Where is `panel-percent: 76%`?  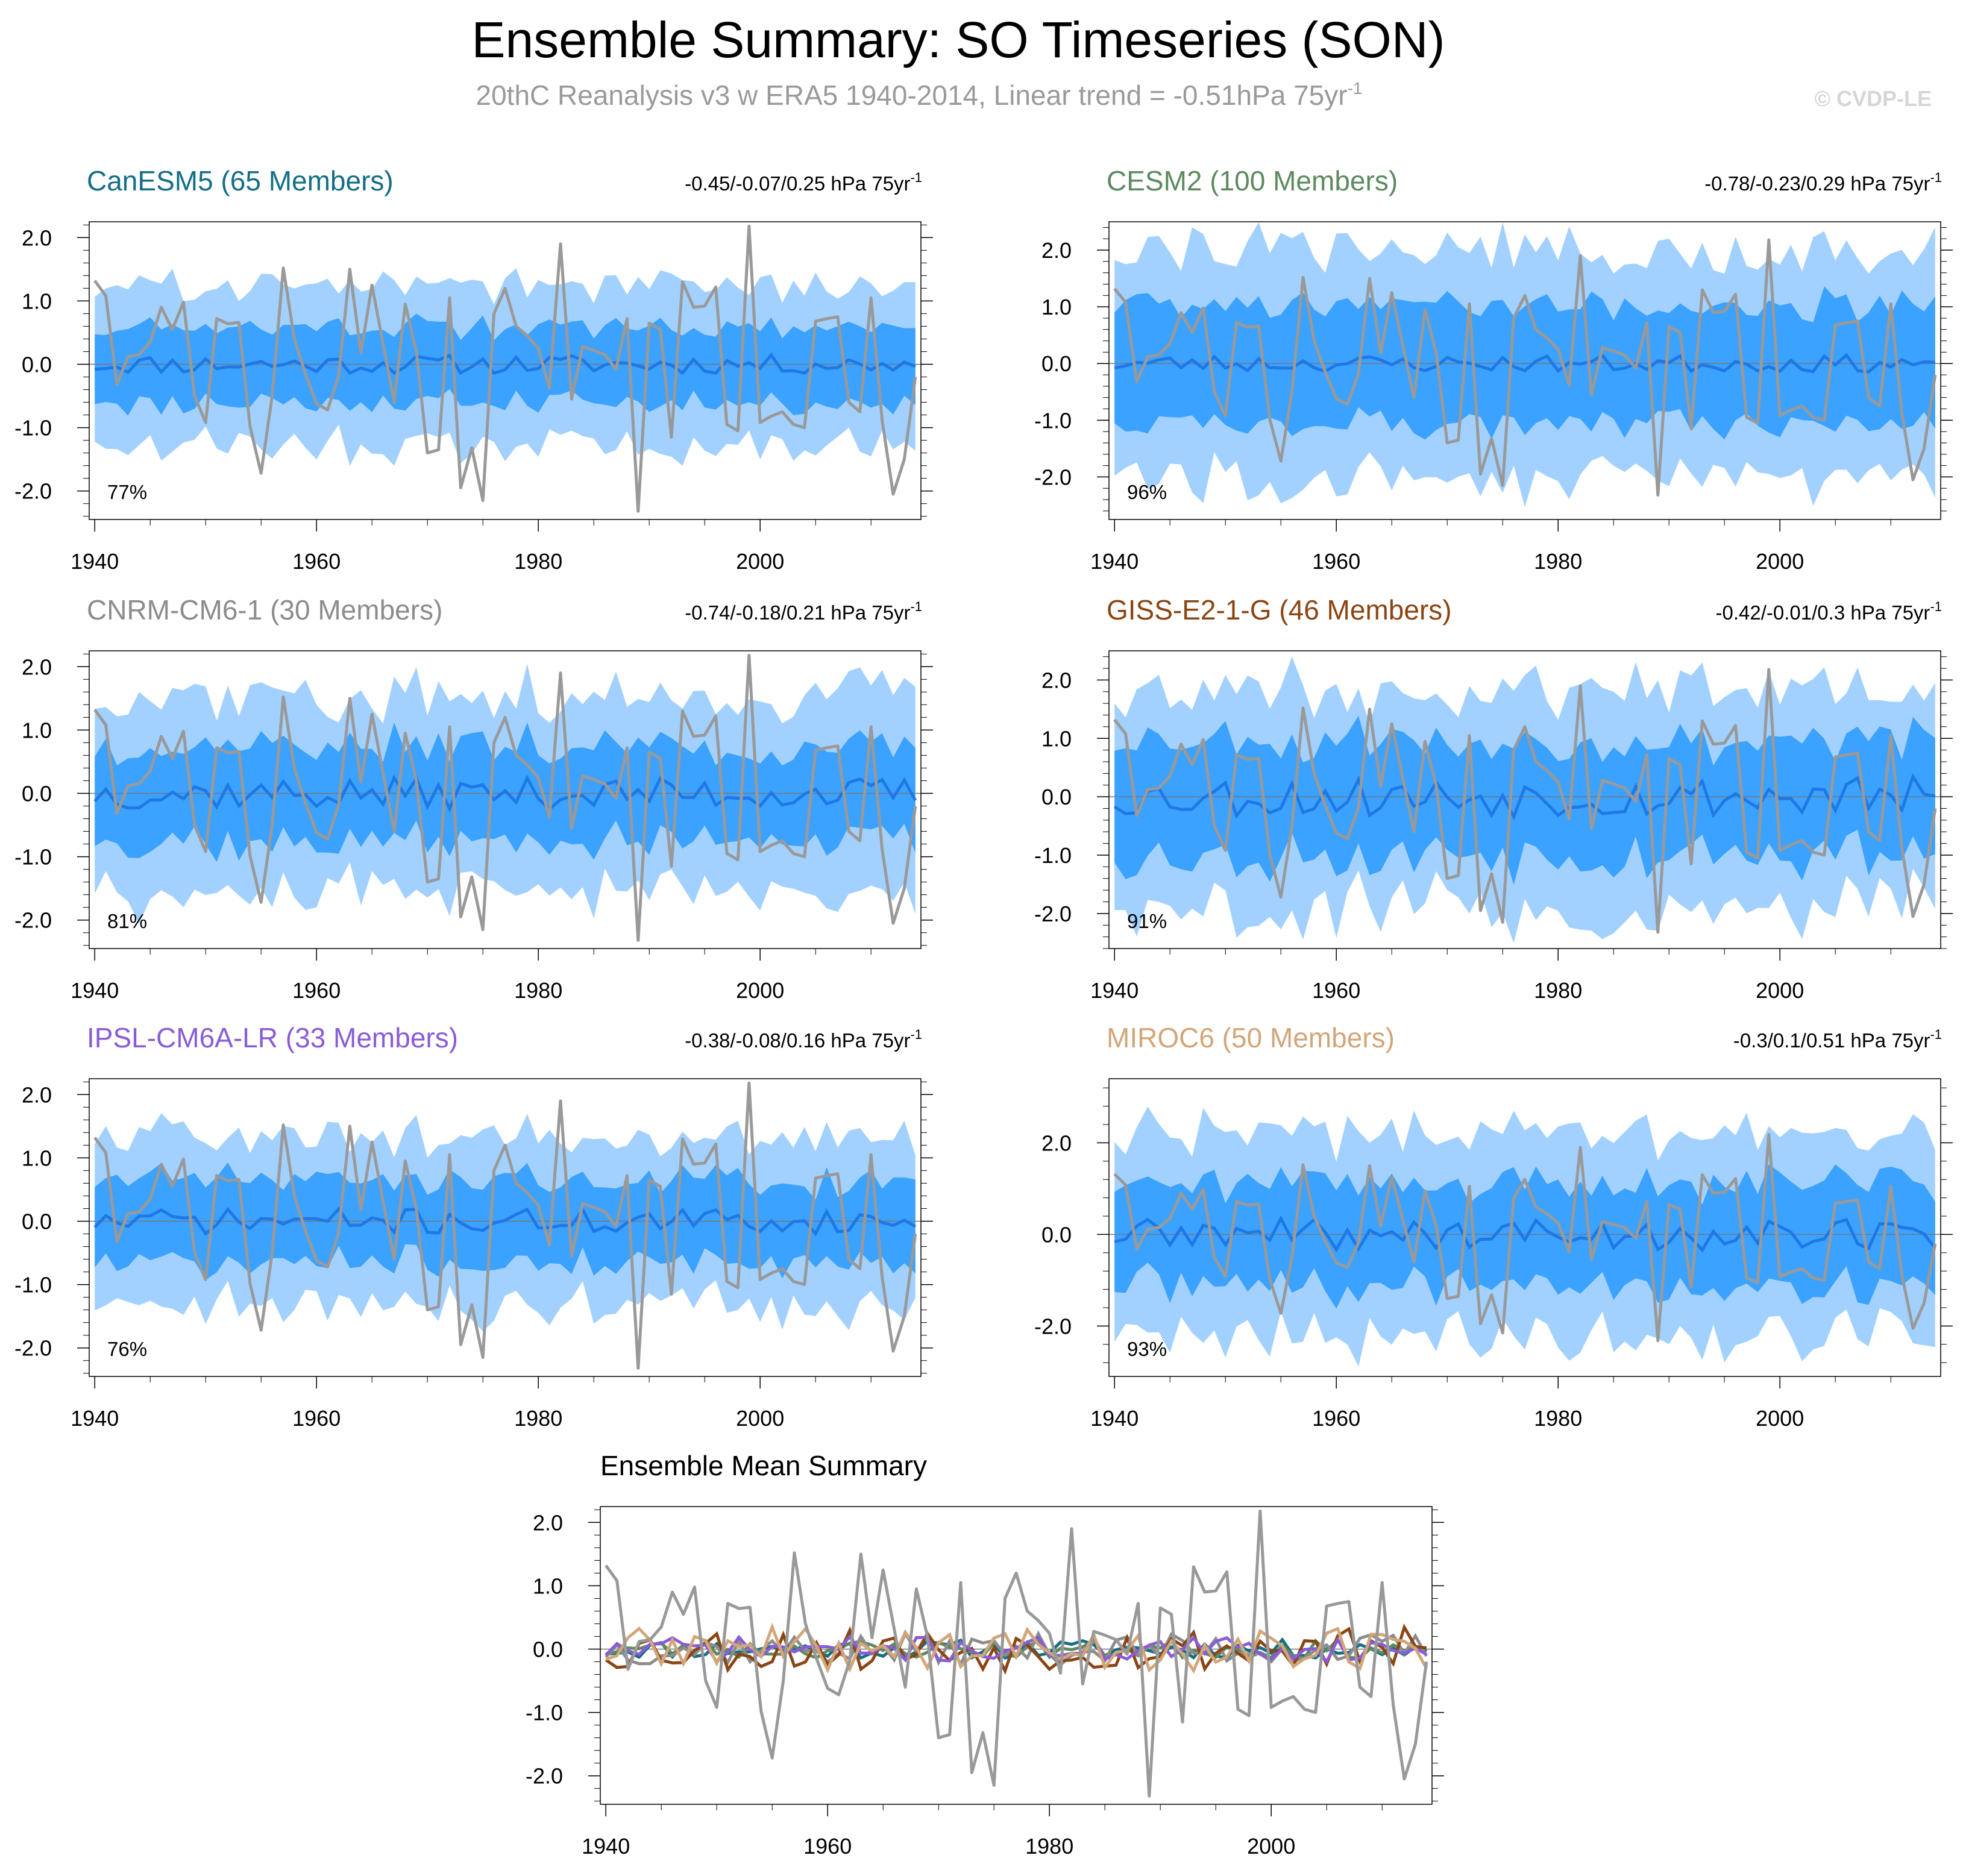
panel-percent: 76% is located at coordinates (127, 1349).